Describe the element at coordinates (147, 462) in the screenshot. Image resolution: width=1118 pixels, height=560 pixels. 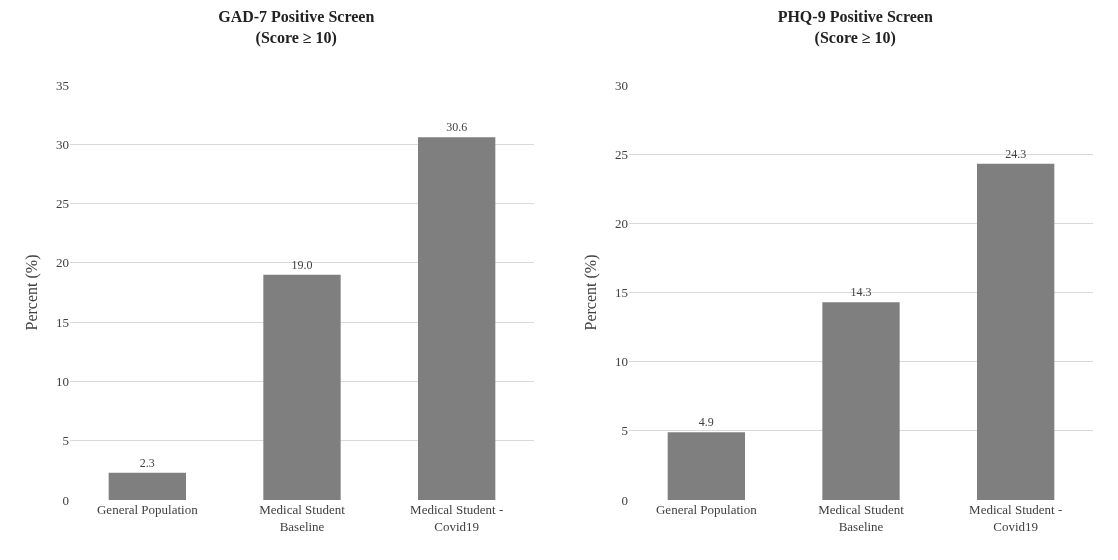
I see `data-label: 2.3` at that location.